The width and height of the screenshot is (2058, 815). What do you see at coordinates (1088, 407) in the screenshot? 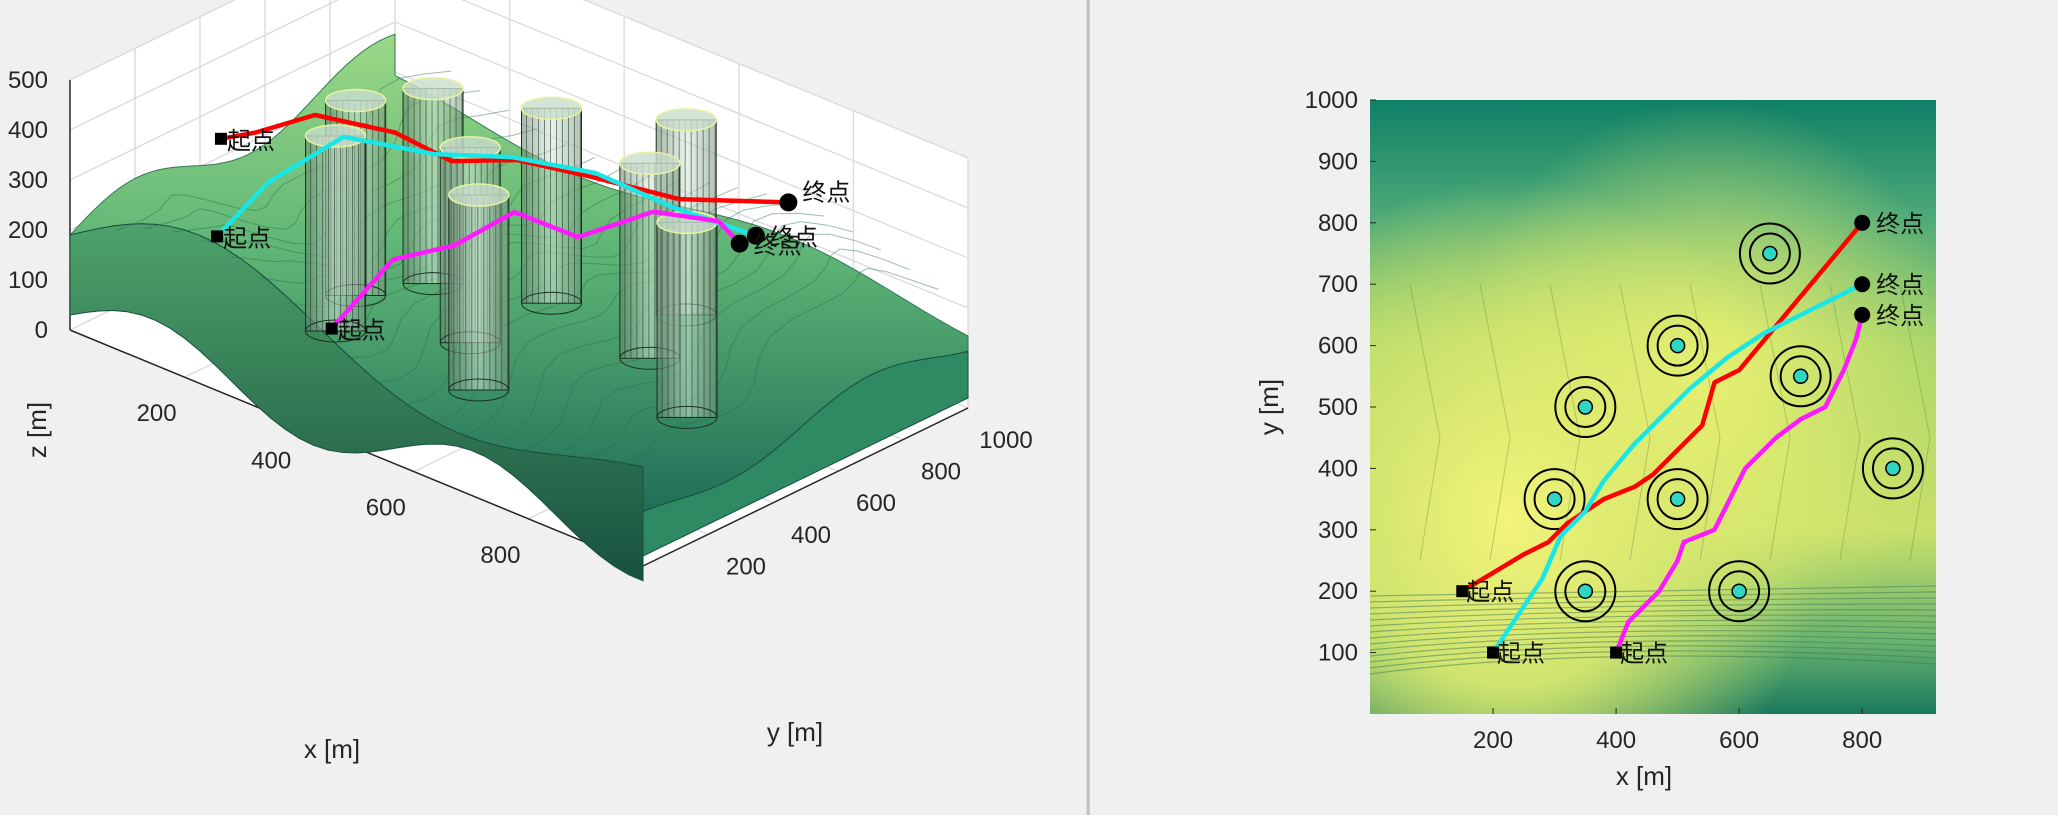
I see `panel-divider` at bounding box center [1088, 407].